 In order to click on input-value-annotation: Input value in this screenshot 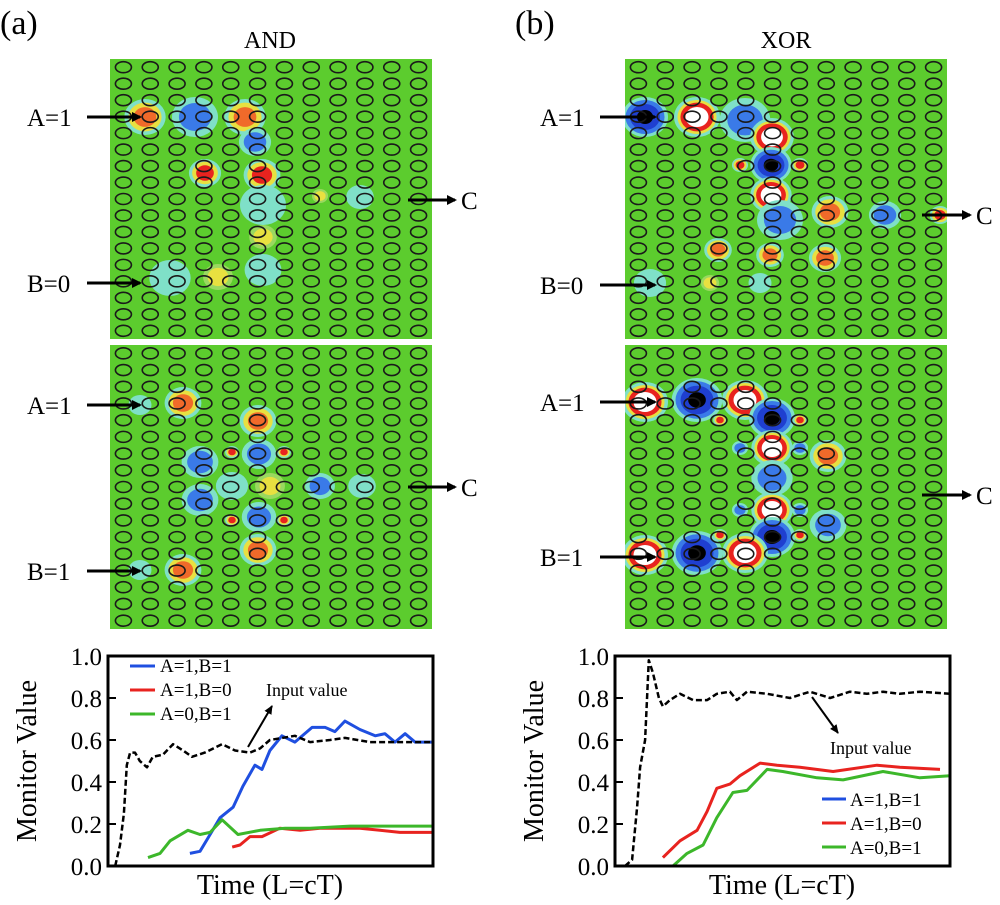, I will do `click(870, 748)`.